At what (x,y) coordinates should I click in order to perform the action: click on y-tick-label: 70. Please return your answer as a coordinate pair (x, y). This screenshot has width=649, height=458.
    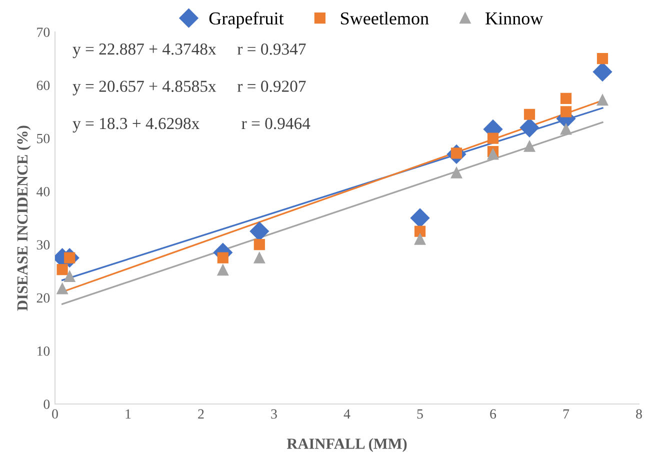
    Looking at the image, I should click on (43, 32).